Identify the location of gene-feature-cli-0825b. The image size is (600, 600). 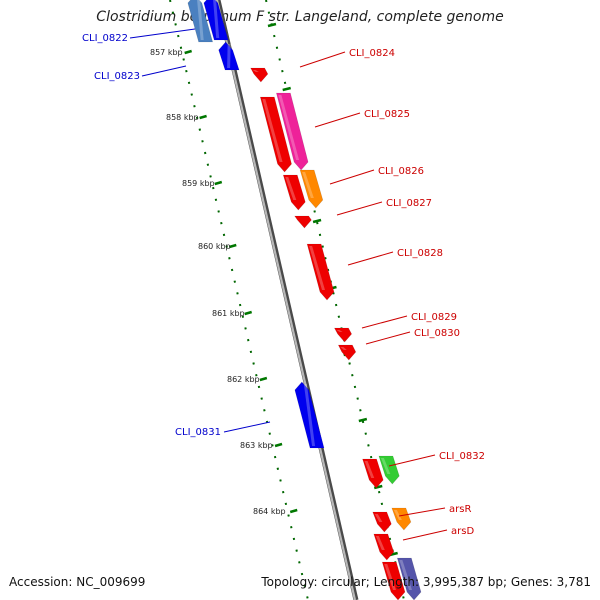
(292, 131).